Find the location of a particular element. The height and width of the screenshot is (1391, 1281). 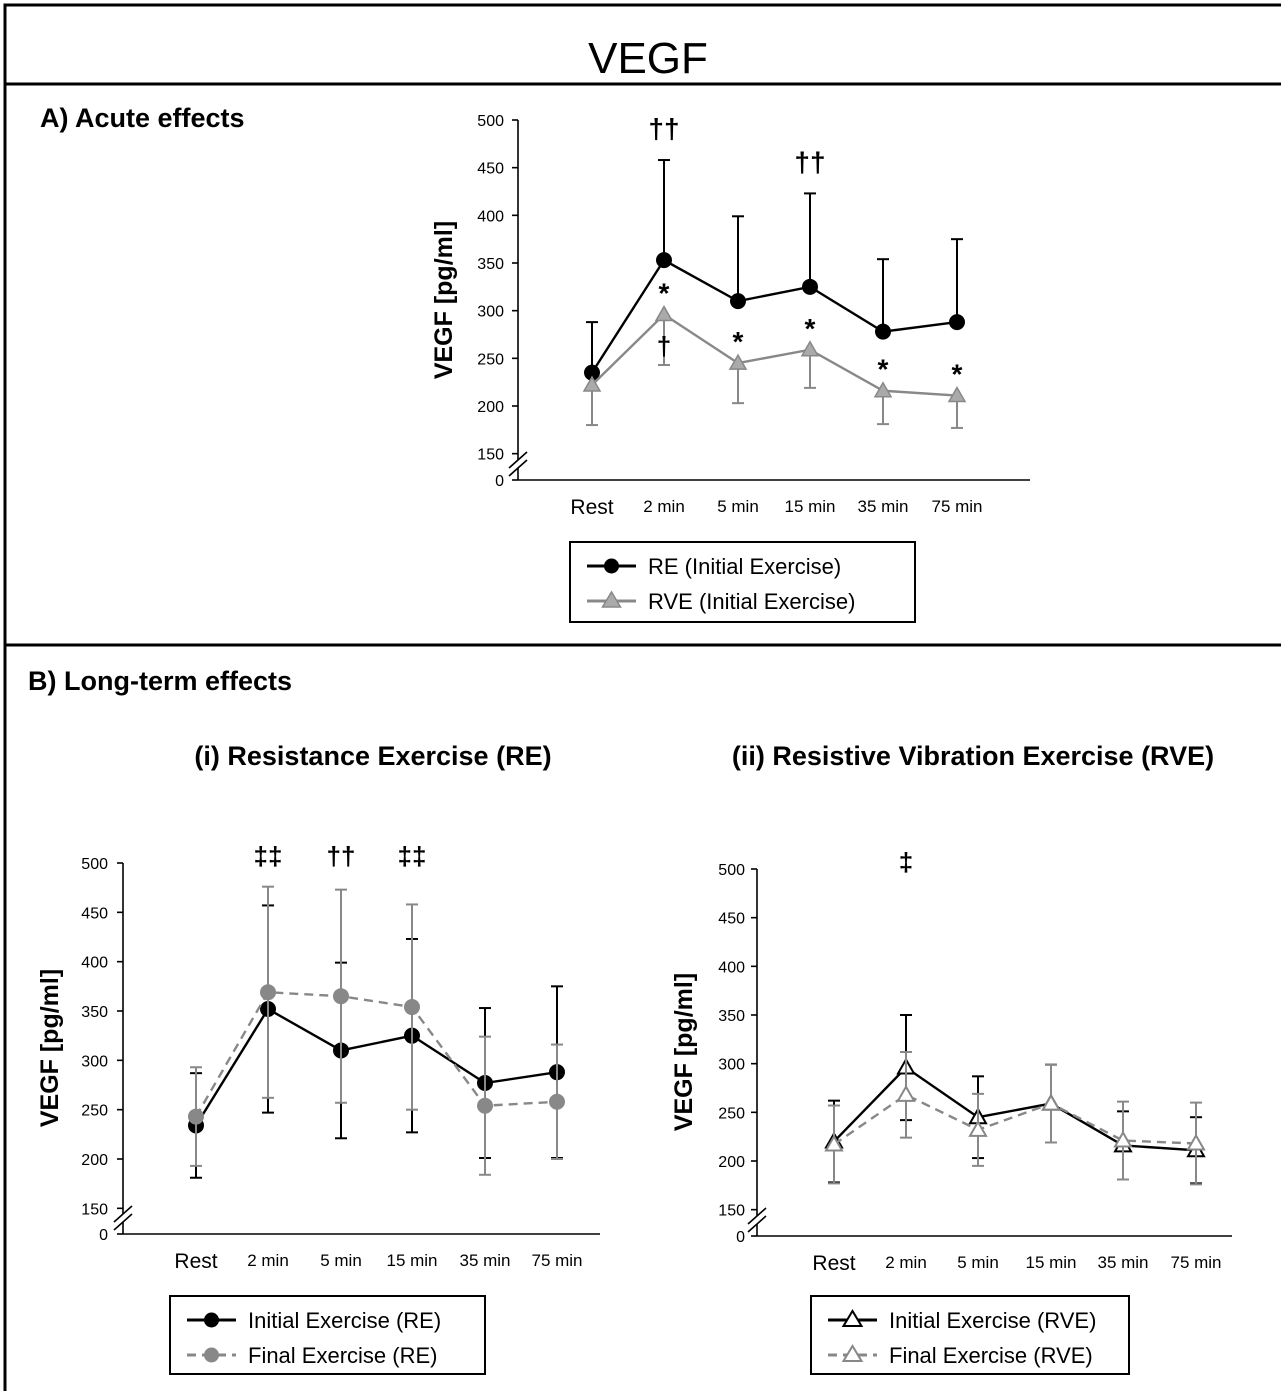

panel-b-title: B) Long-term effects is located at coordinates (160, 681).